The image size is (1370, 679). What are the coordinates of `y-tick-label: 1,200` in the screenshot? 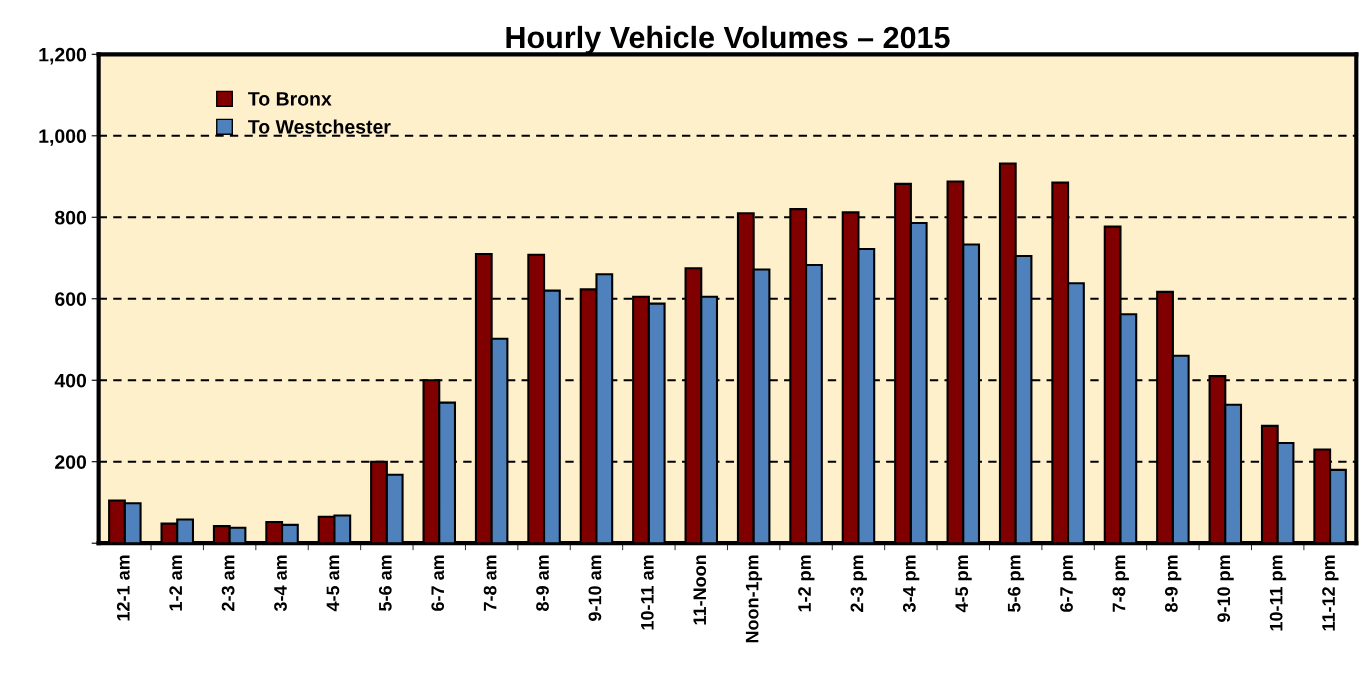 It's located at (63, 56).